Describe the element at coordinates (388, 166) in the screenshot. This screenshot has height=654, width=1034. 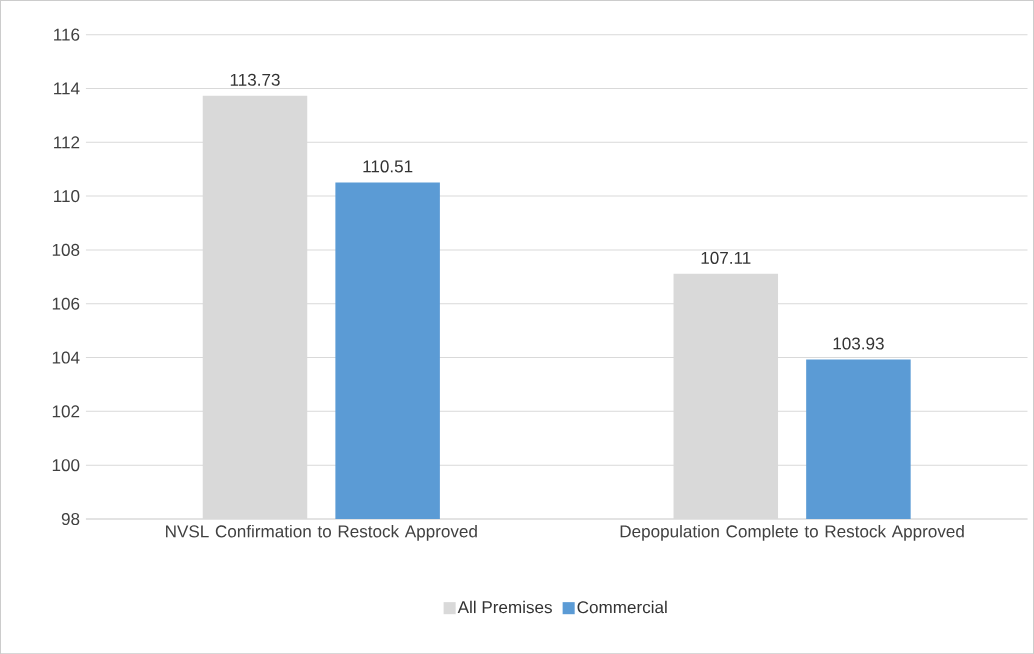
I see `data-label: 110.51` at that location.